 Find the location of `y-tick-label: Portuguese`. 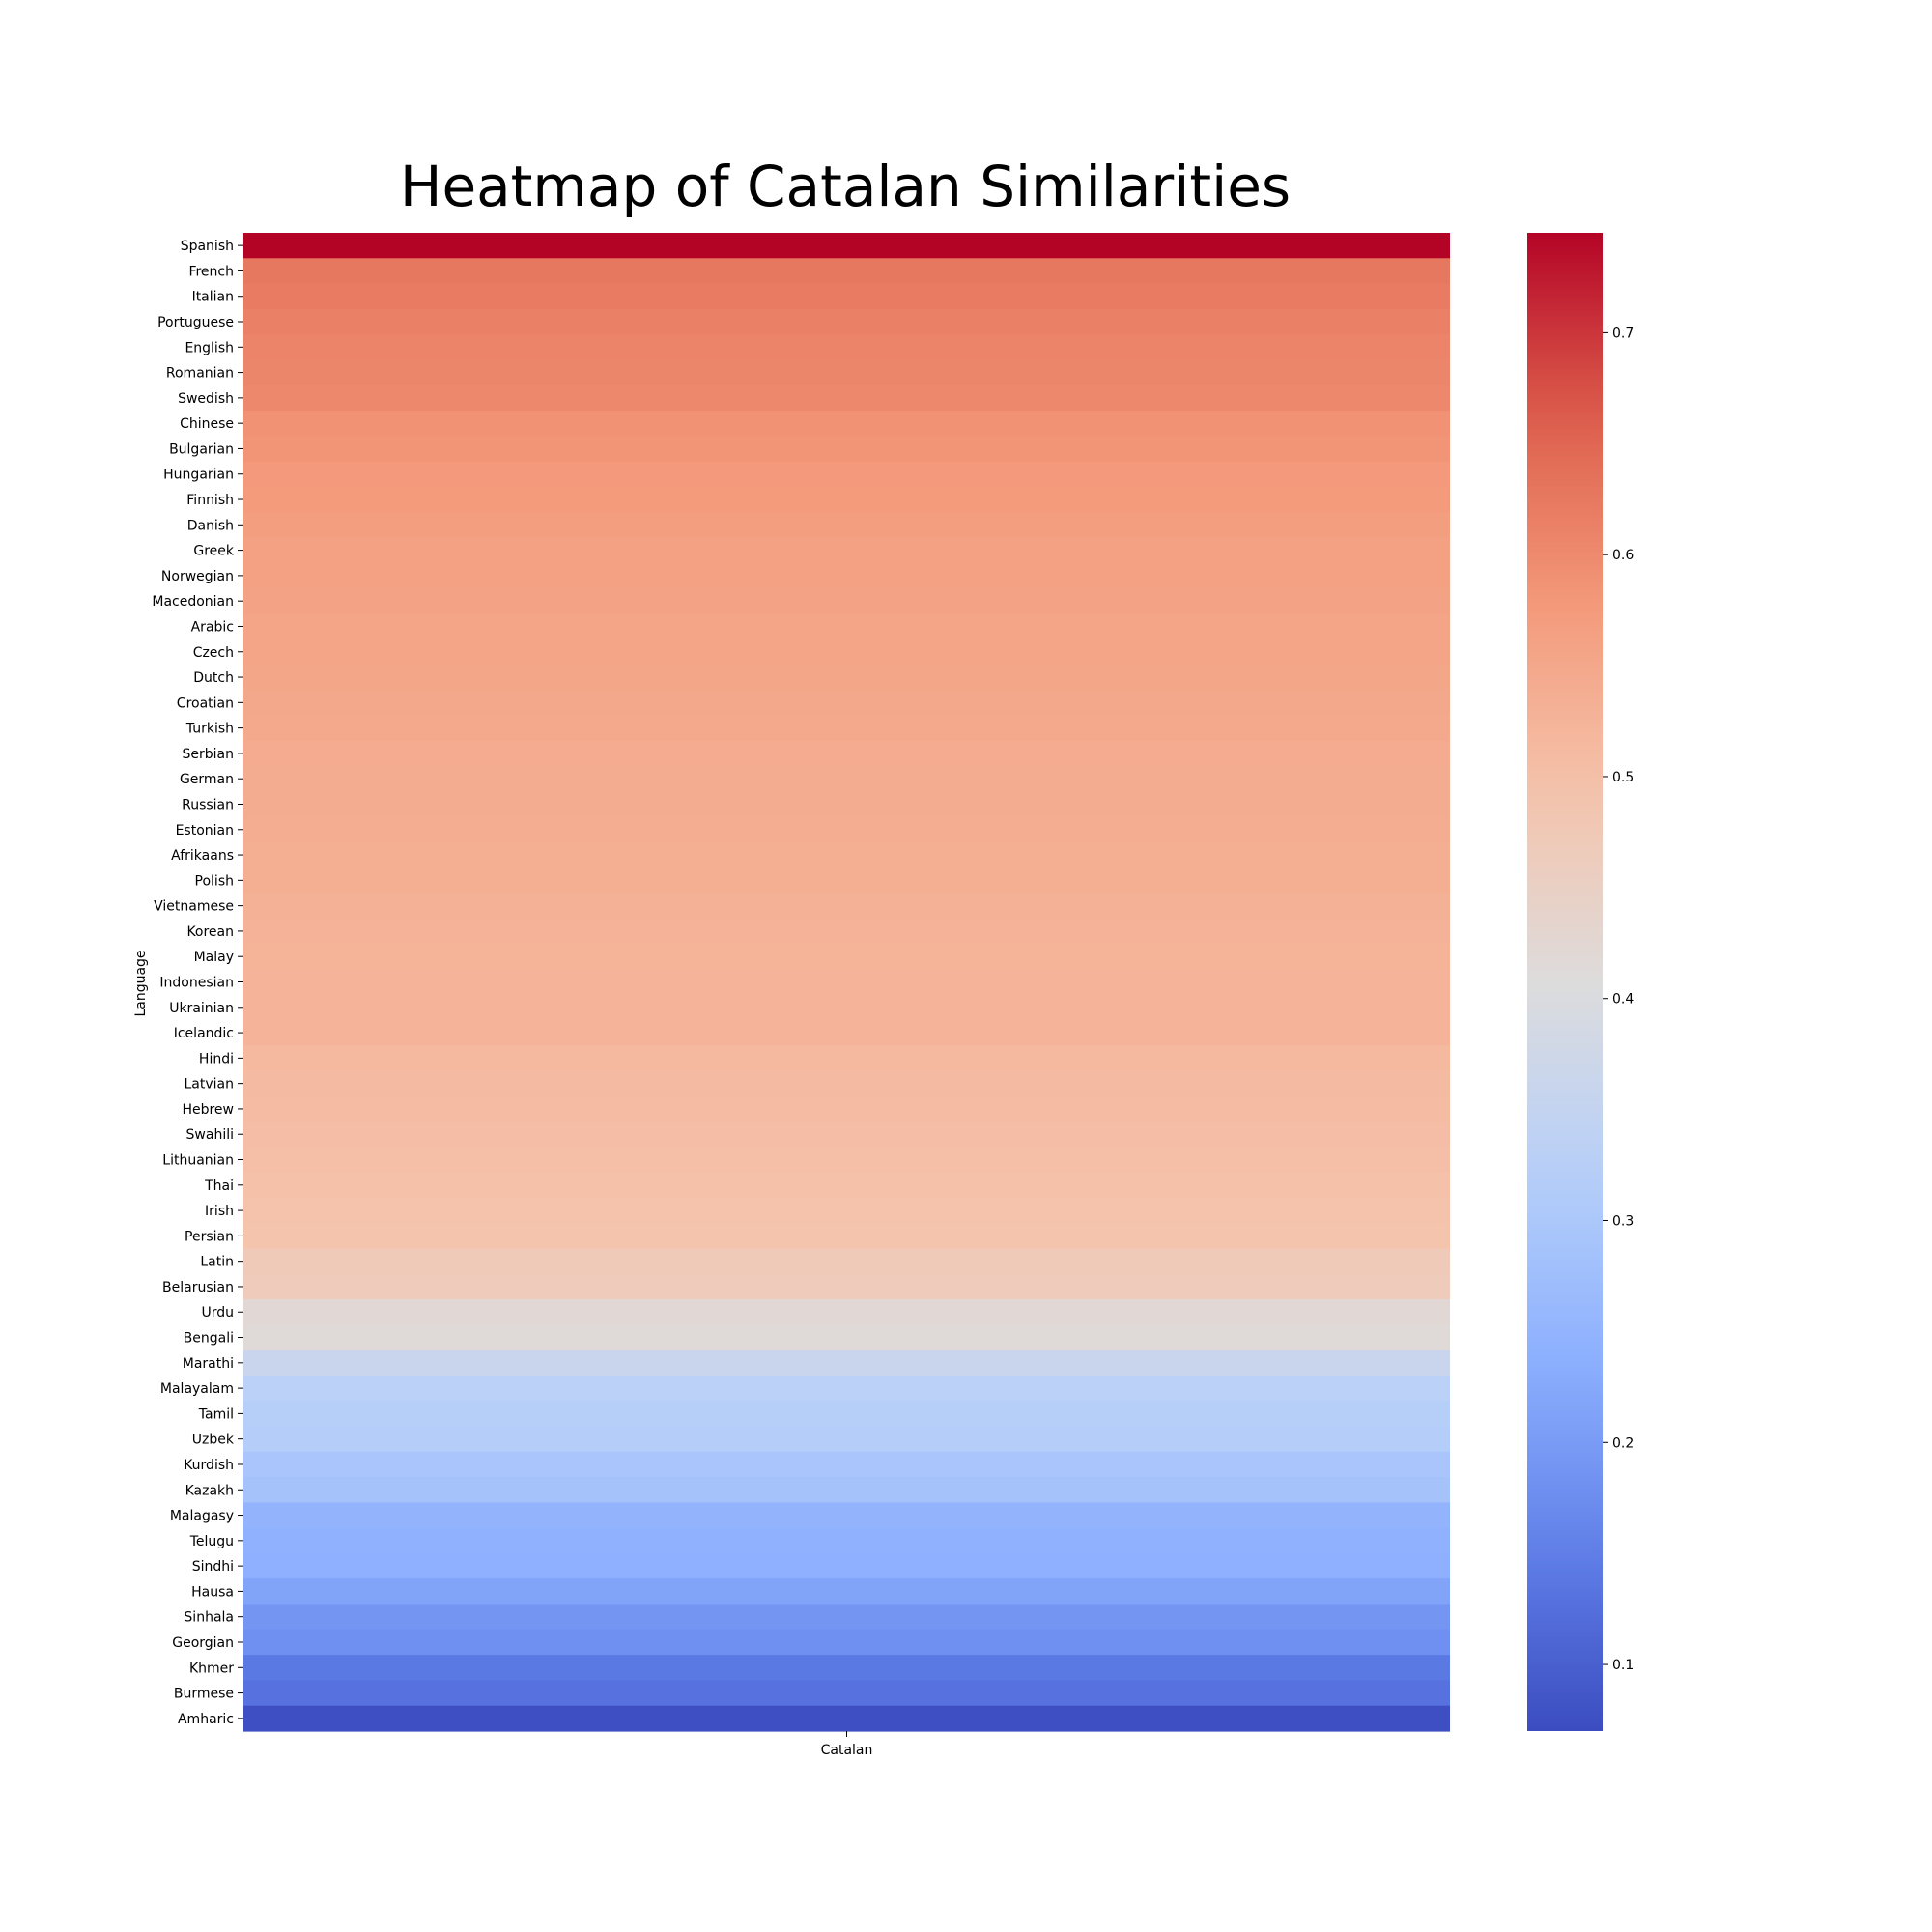

y-tick-label: Portuguese is located at coordinates (195, 322).